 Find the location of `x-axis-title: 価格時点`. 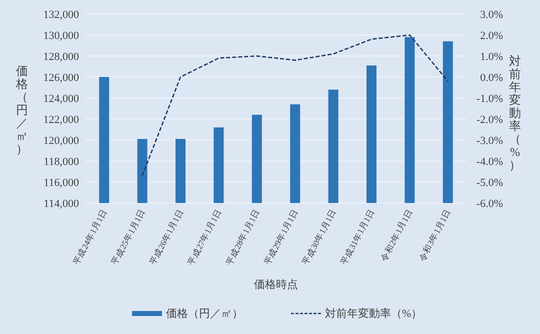

x-axis-title: 価格時点 is located at coordinates (276, 284).